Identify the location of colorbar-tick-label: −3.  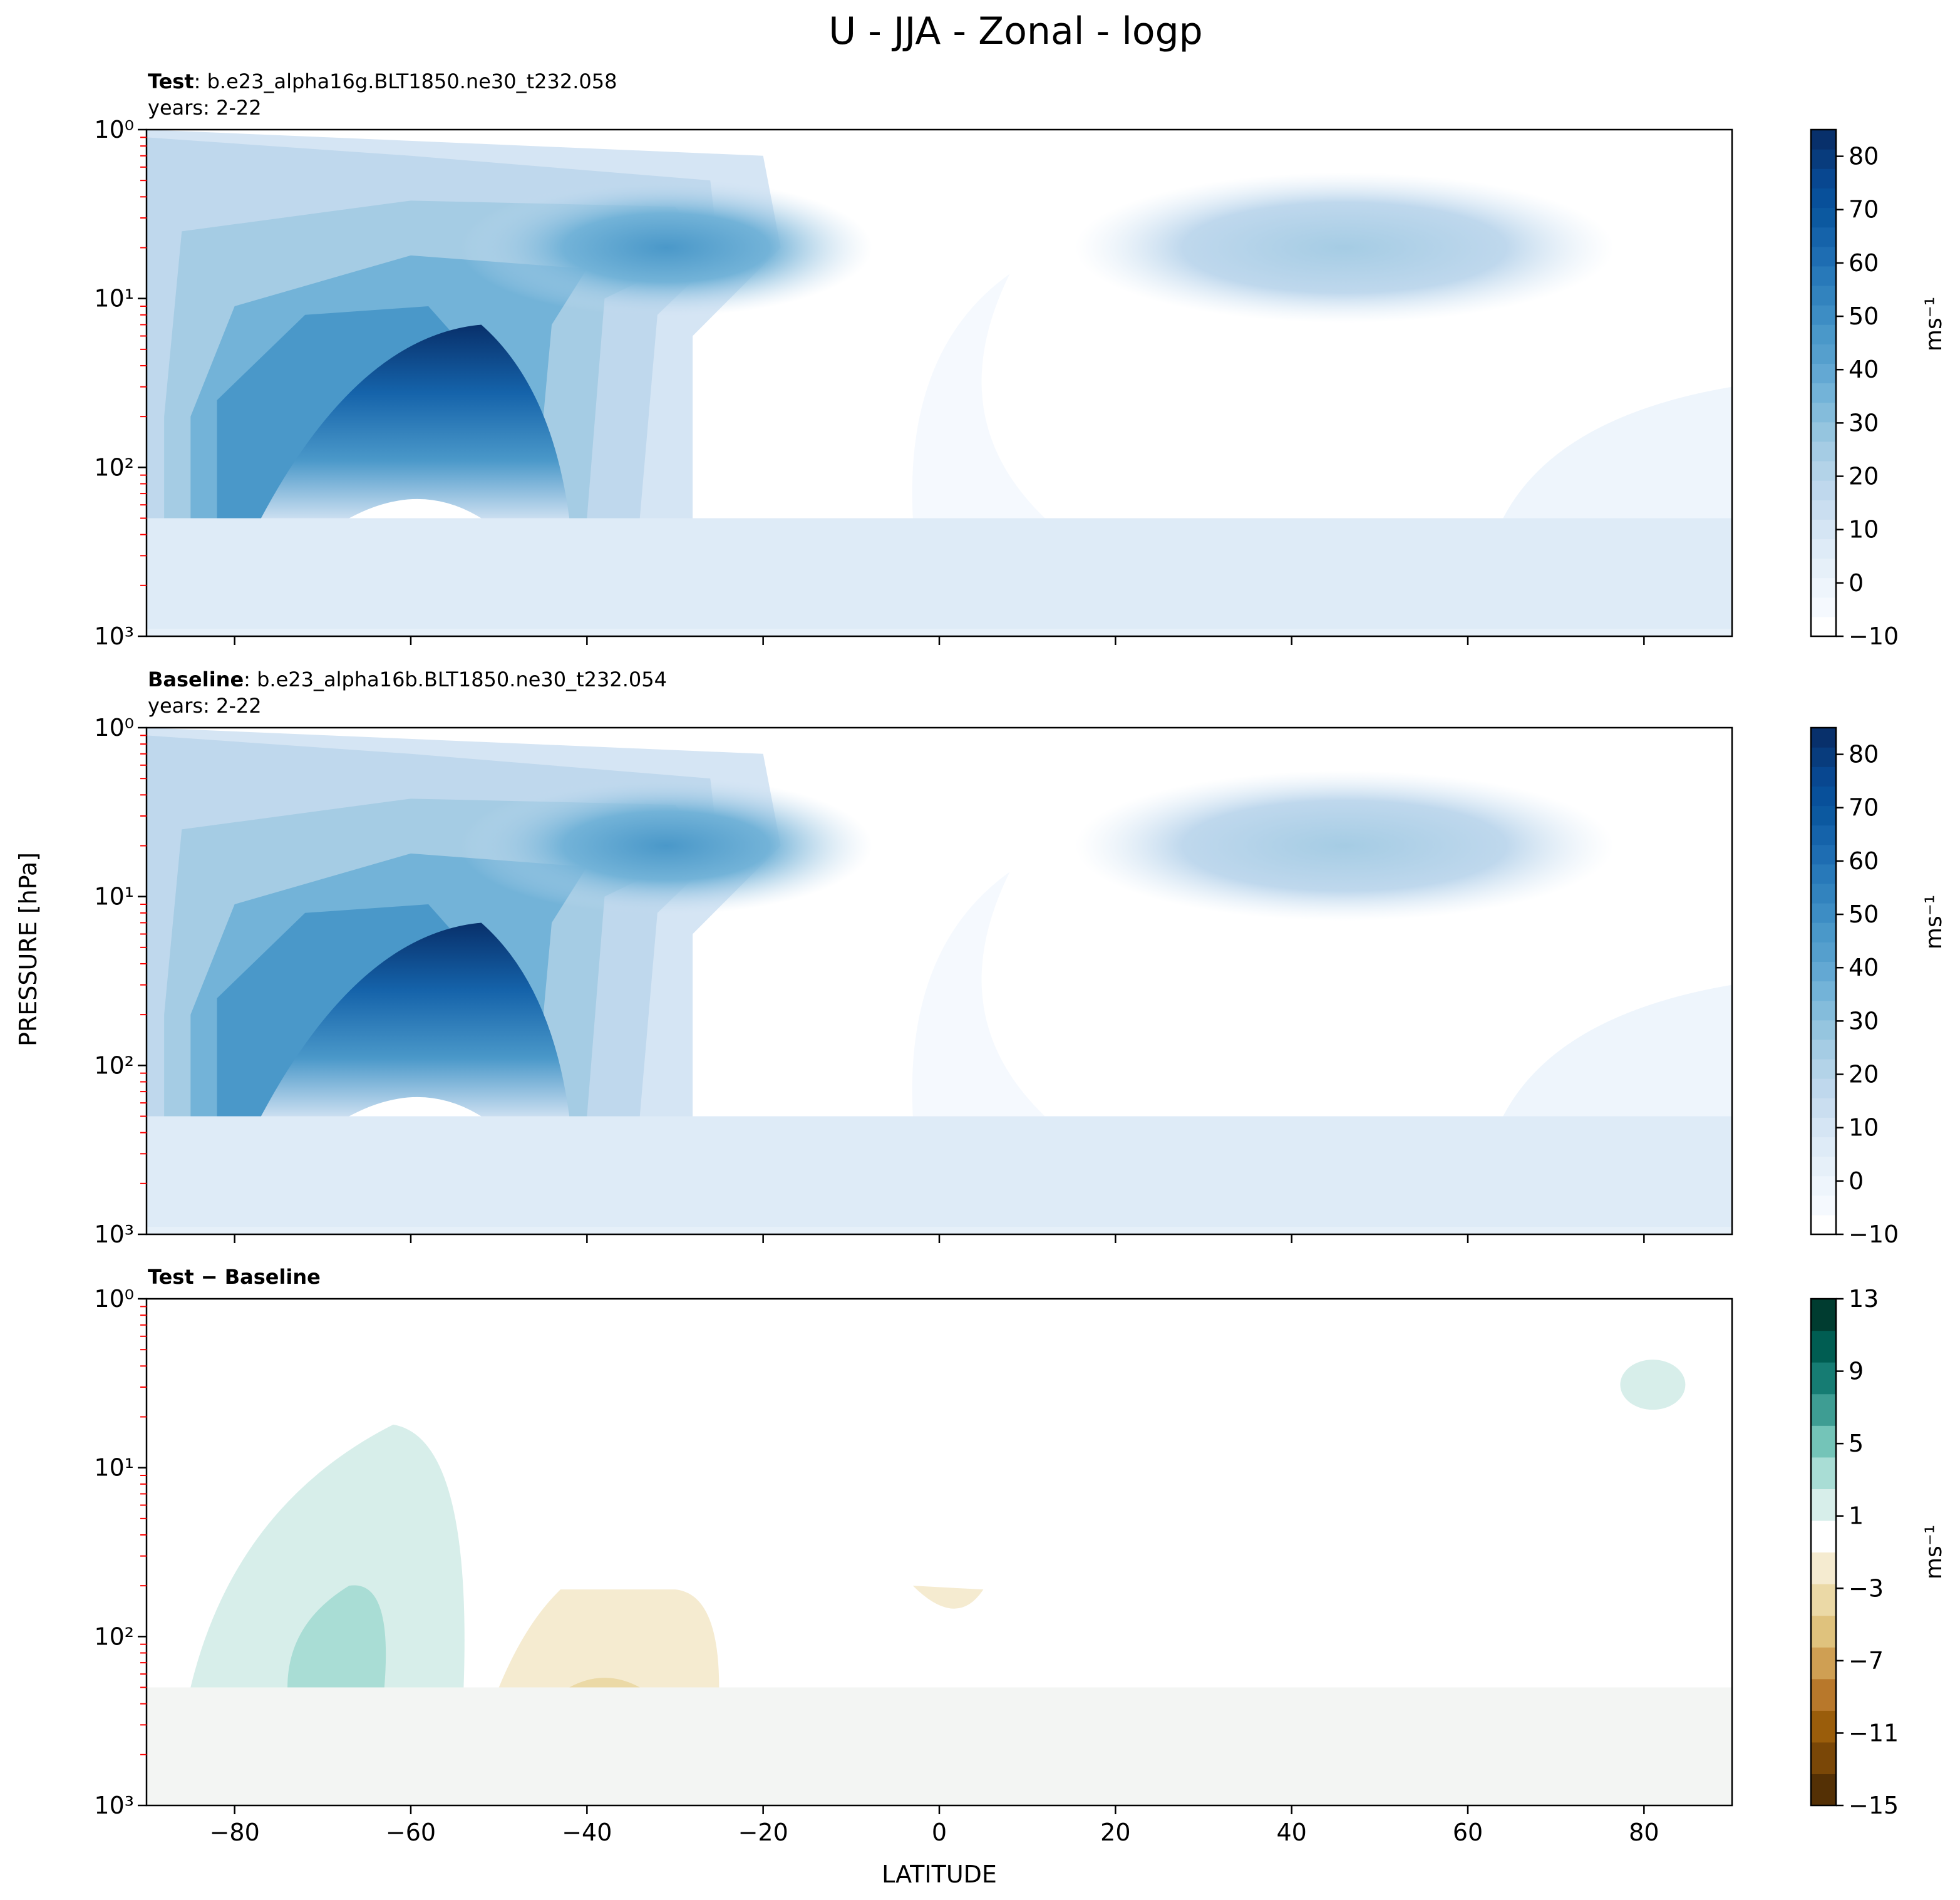
(1866, 1588).